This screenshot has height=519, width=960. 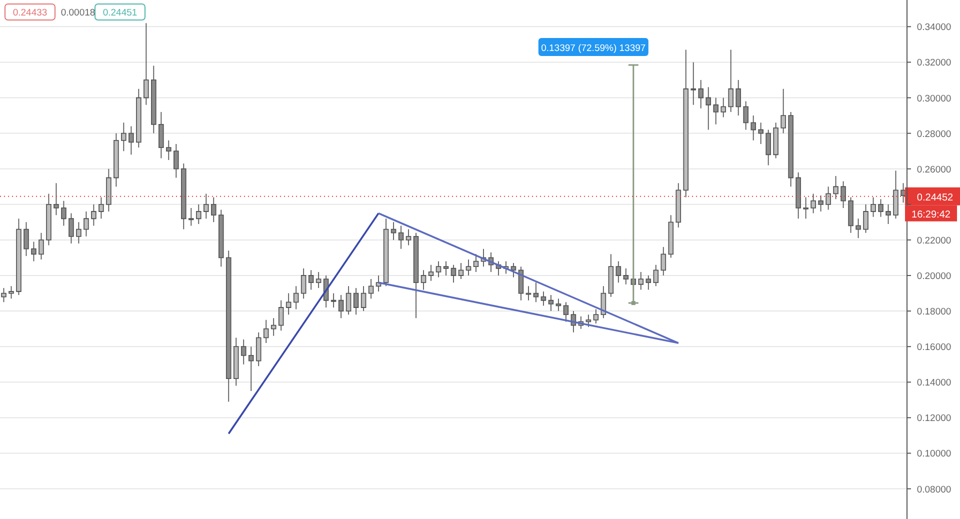 What do you see at coordinates (593, 48) in the screenshot?
I see `annotation: 0.13397 (72.59%) 13397` at bounding box center [593, 48].